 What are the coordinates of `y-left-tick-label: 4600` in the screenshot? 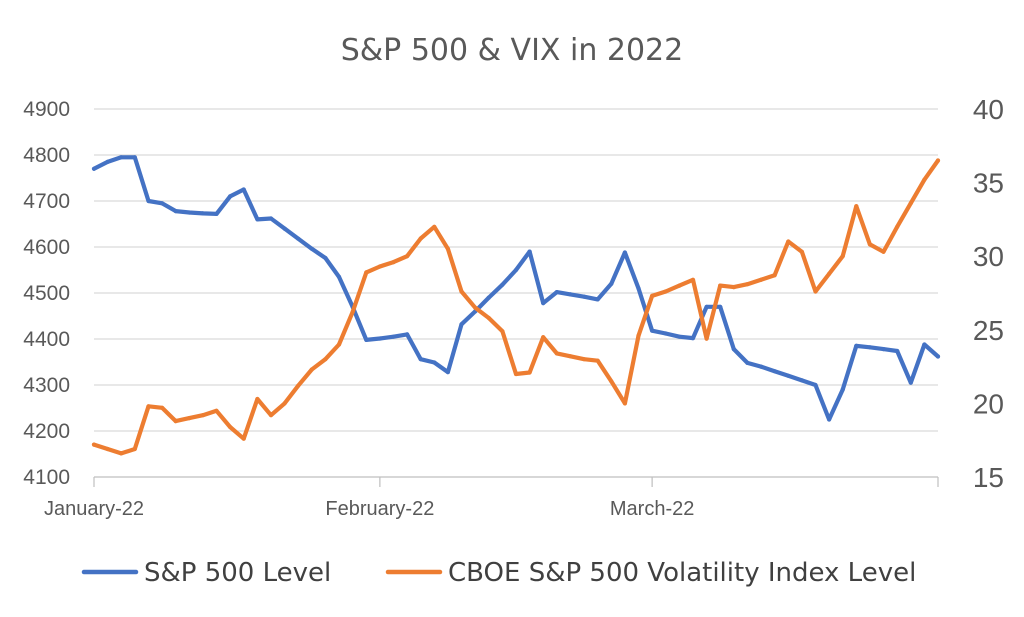 It's located at (46, 247).